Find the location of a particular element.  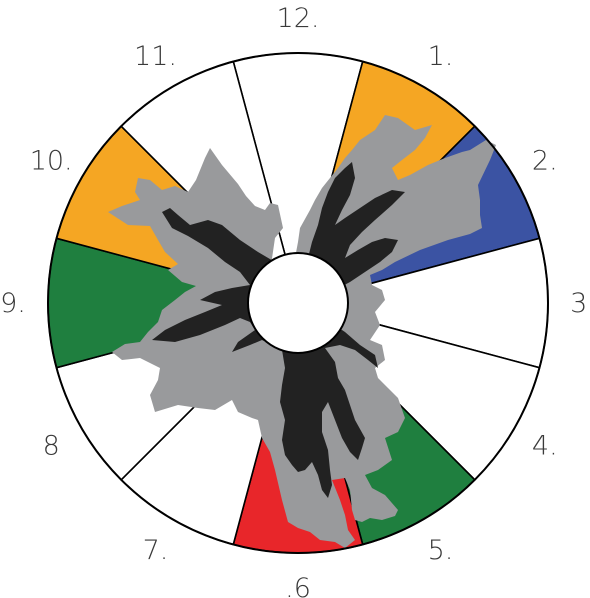

segment-label: 2. is located at coordinates (545, 161).